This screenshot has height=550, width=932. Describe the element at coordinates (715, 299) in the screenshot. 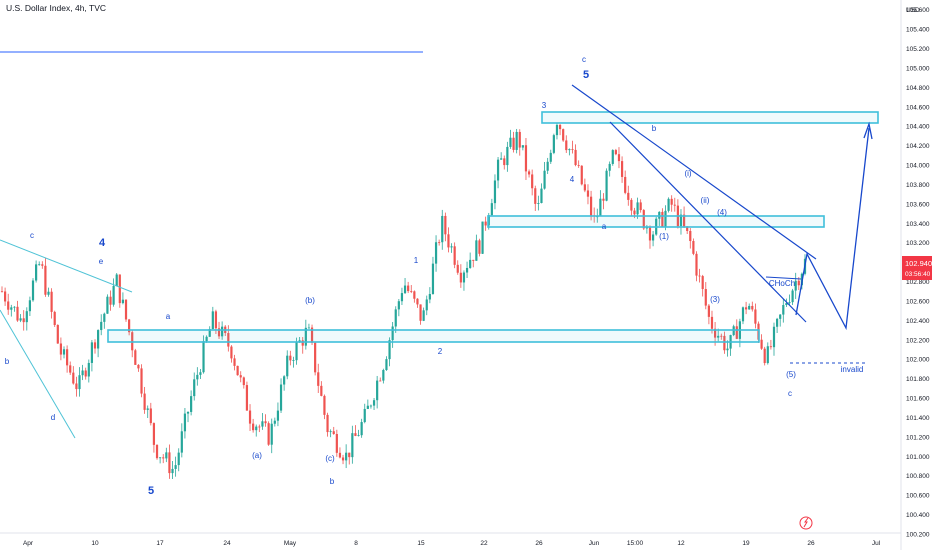

I see `wave-label: (3)` at that location.